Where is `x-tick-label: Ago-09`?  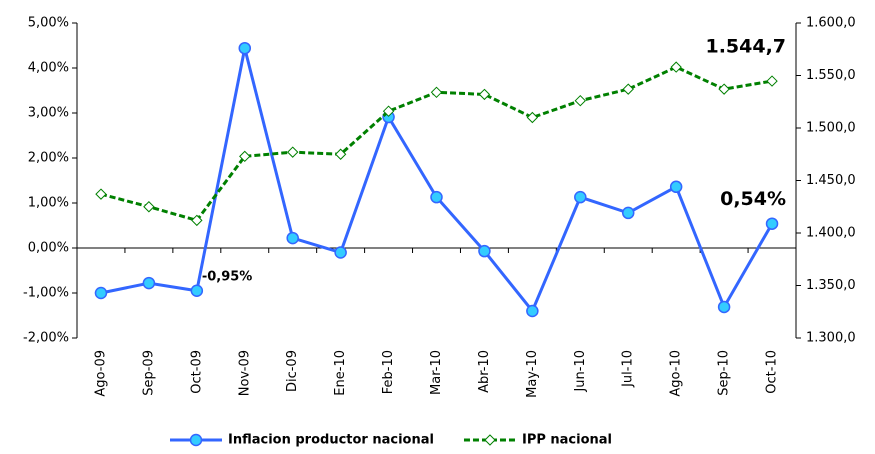 x-tick-label: Ago-09 is located at coordinates (100, 373).